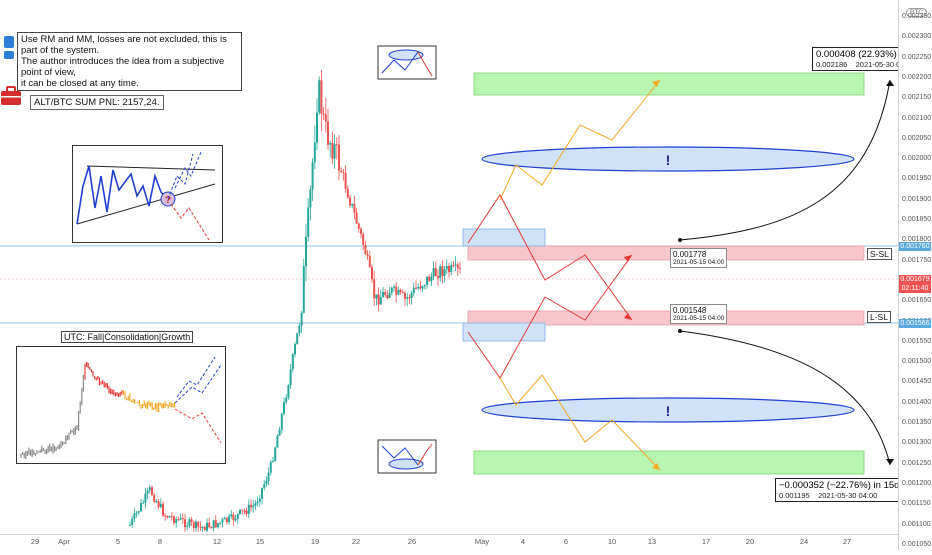  I want to click on bear-path-orange, so click(580, 422).